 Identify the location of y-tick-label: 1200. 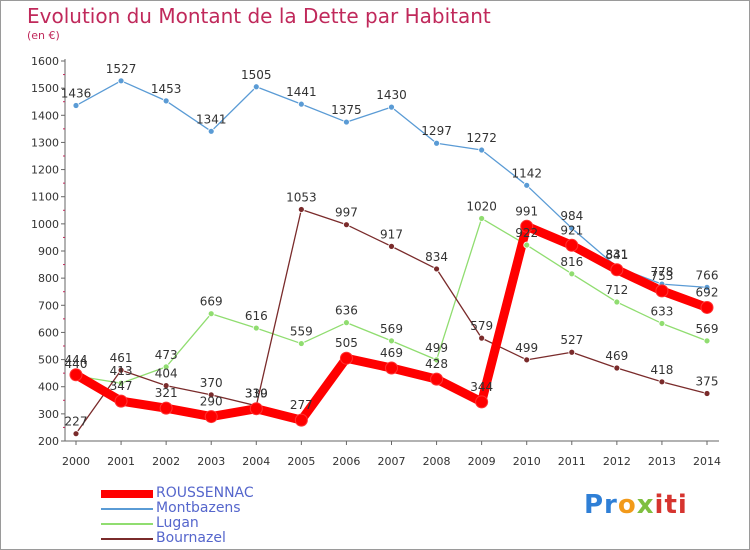
(45, 170).